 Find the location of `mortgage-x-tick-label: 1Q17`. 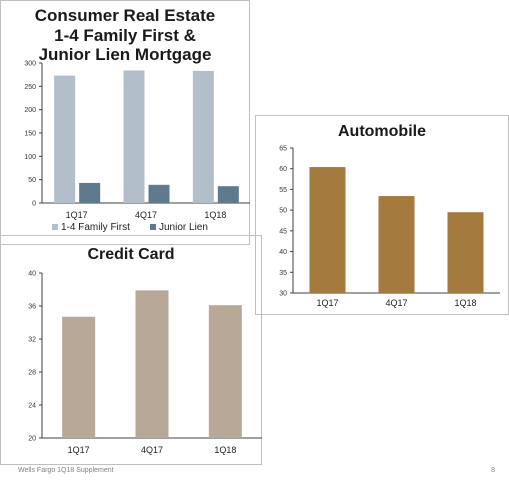

mortgage-x-tick-label: 1Q17 is located at coordinates (77, 215).